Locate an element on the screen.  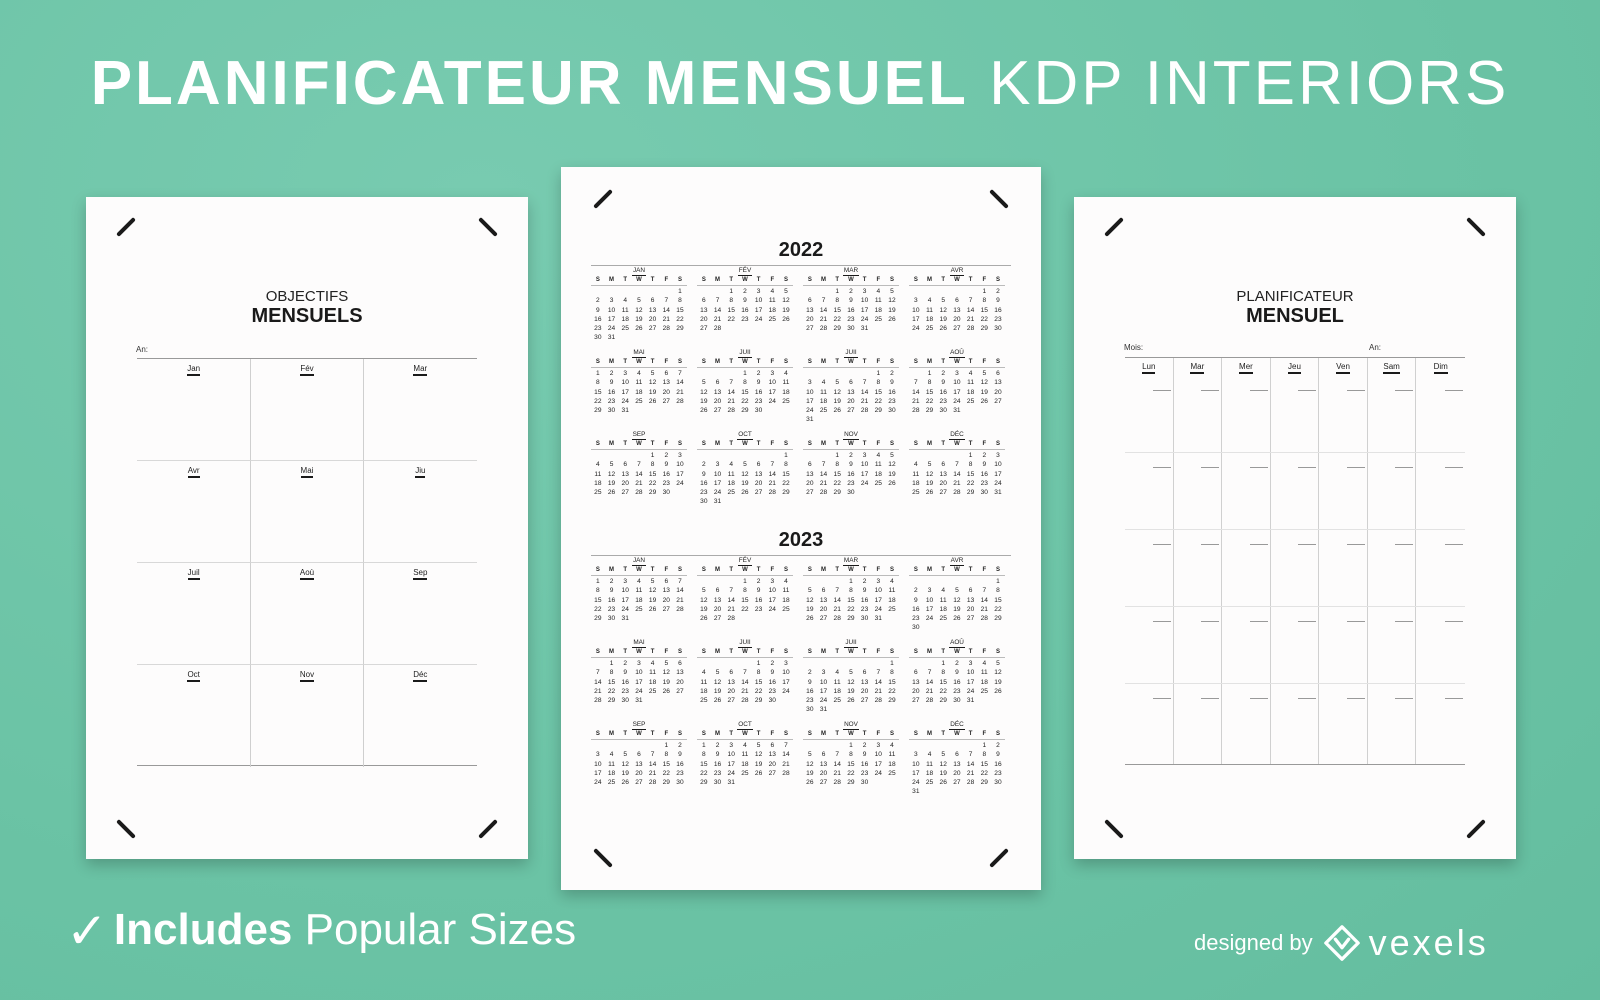
calendar-day: 18 is located at coordinates (823, 401).